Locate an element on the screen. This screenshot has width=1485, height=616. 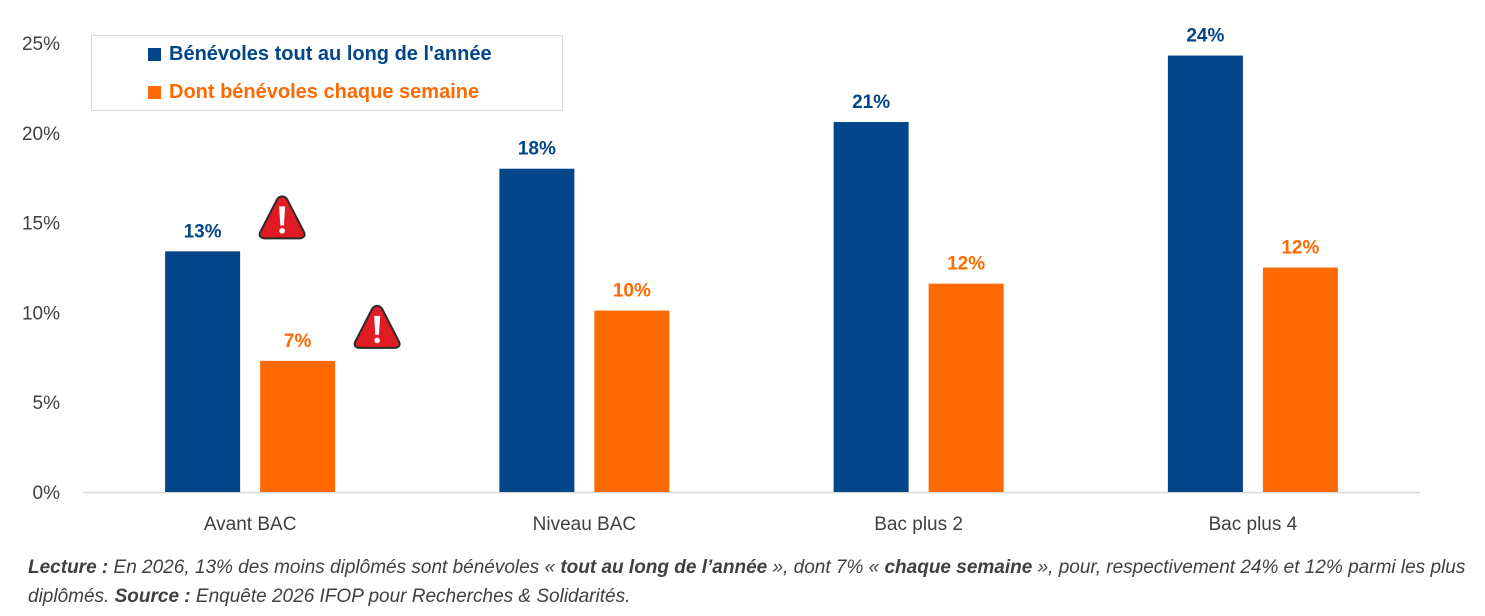
x-tick-label: Niveau BAC is located at coordinates (585, 524).